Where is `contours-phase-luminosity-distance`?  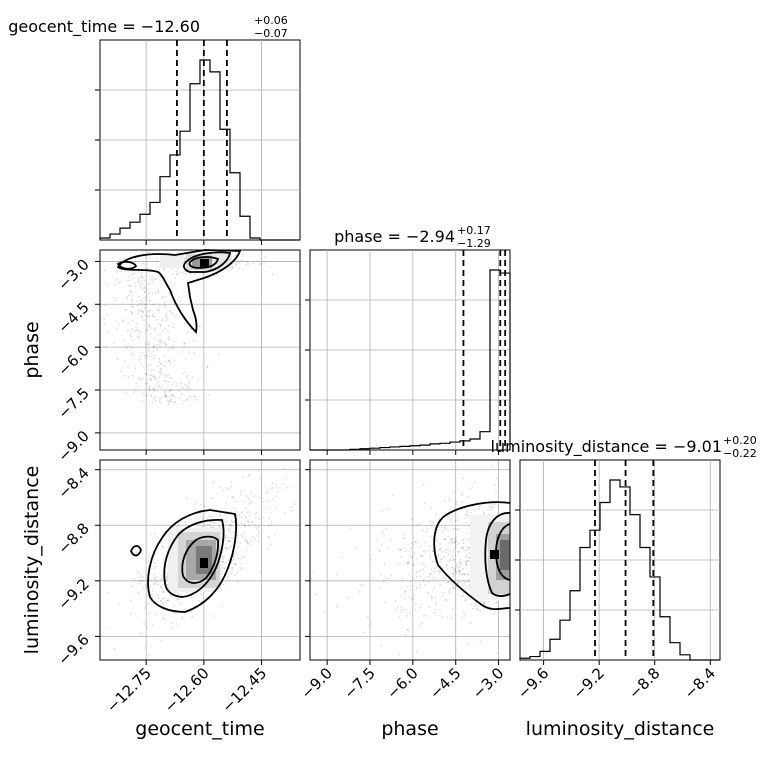 contours-phase-luminosity-distance is located at coordinates (472, 556).